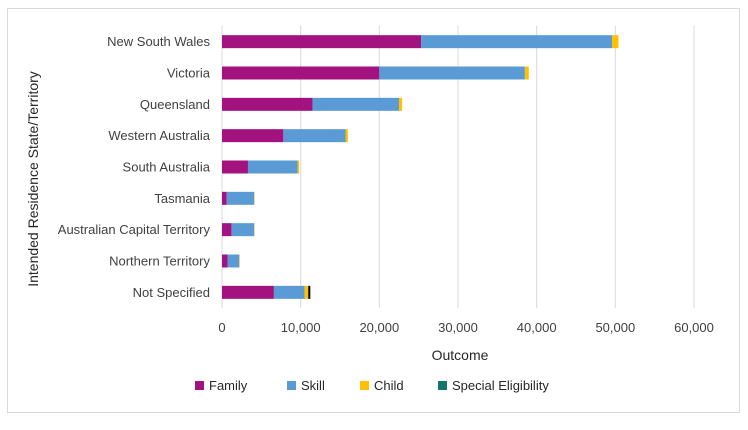  Describe the element at coordinates (182, 198) in the screenshot. I see `category-label-tasmania: Tasmania` at that location.